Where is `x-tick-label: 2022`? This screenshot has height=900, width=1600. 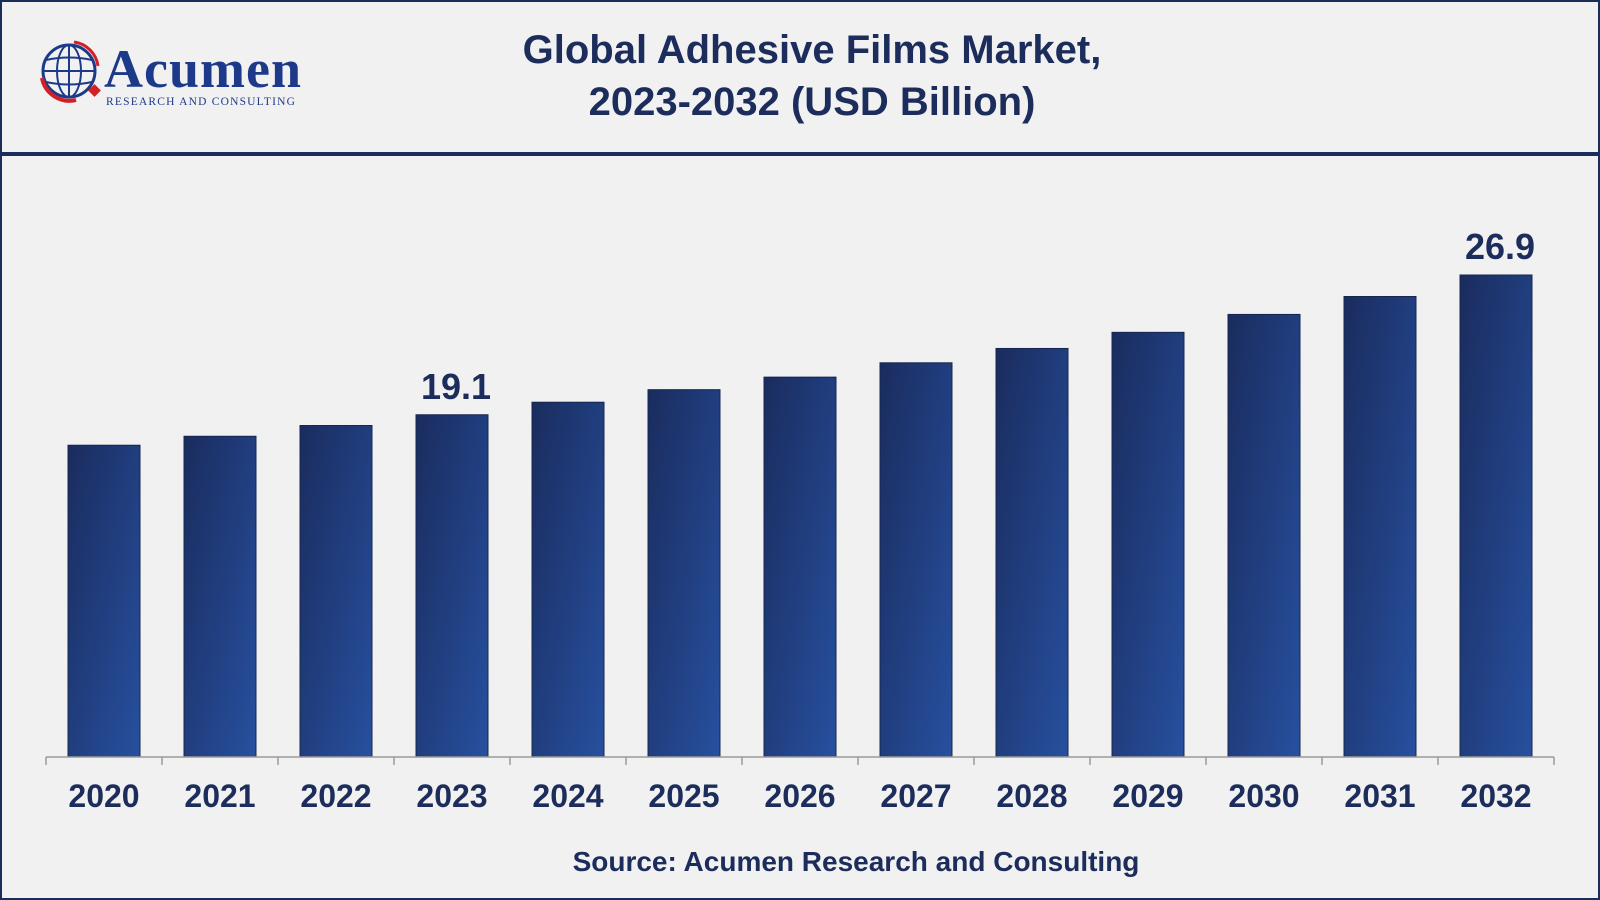
x-tick-label: 2022 is located at coordinates (335, 796).